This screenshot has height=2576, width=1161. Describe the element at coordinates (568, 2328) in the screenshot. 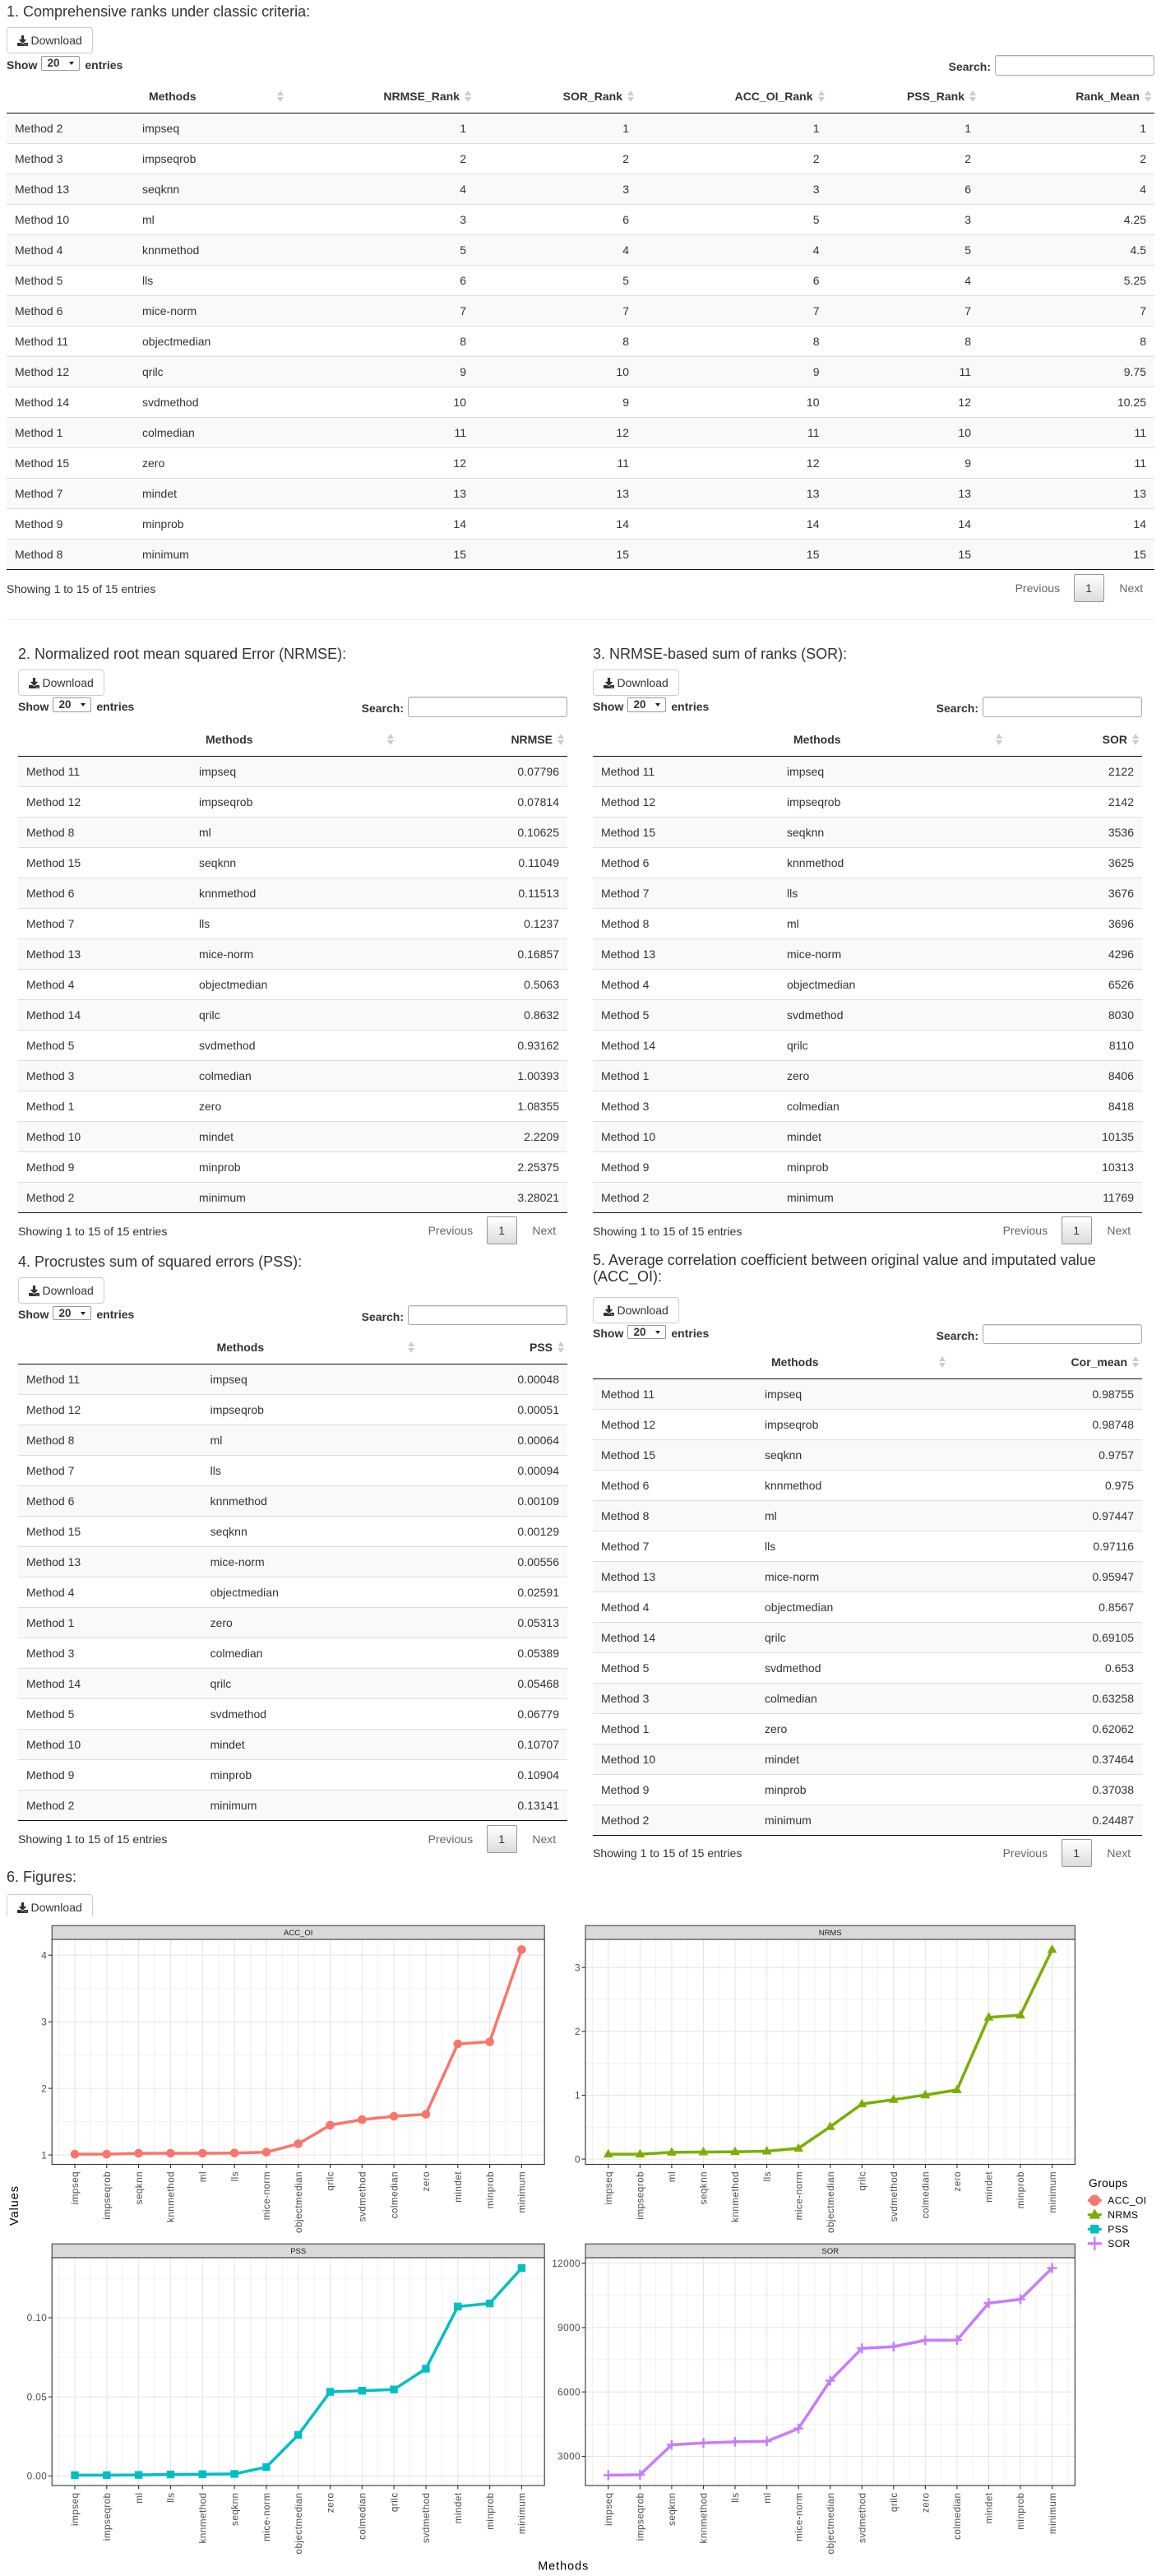

I see `svg-text: 9000` at that location.